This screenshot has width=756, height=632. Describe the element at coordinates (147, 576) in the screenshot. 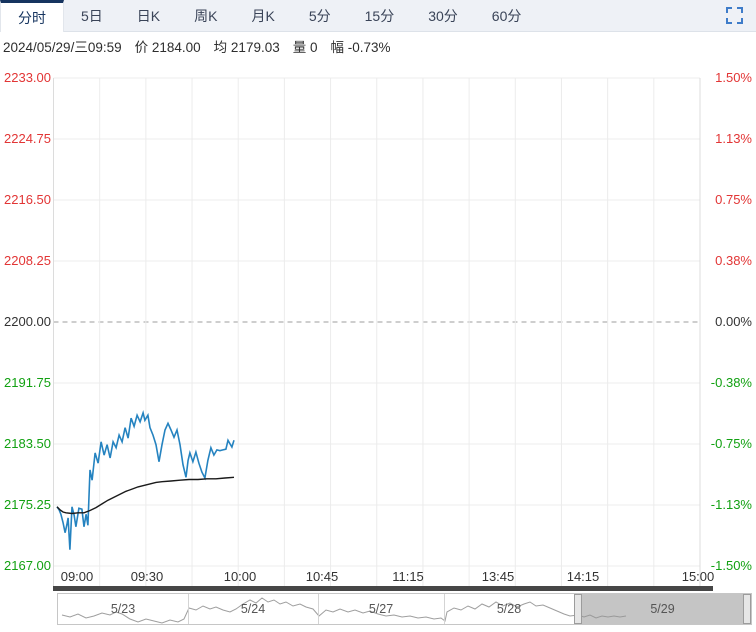

I see `x-axis-time-label: 09:30` at that location.